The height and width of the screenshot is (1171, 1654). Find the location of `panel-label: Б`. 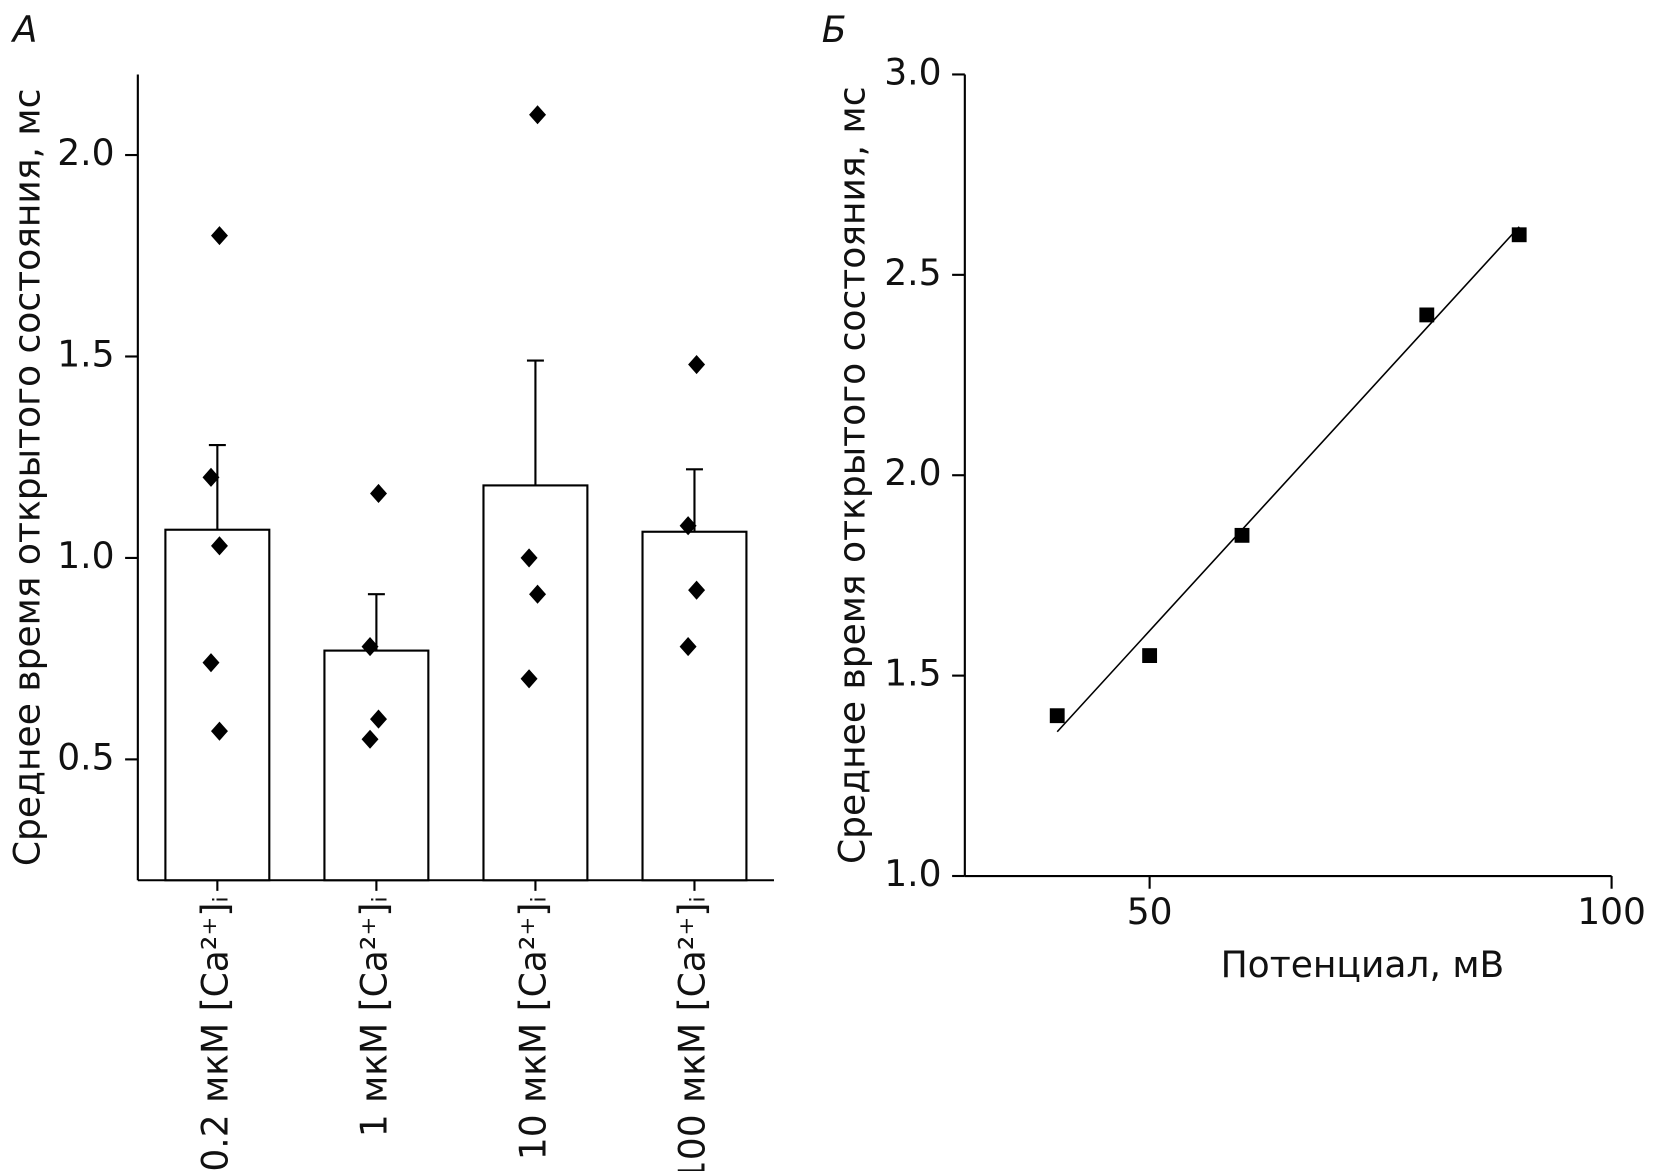

panel-label: Б is located at coordinates (834, 30).